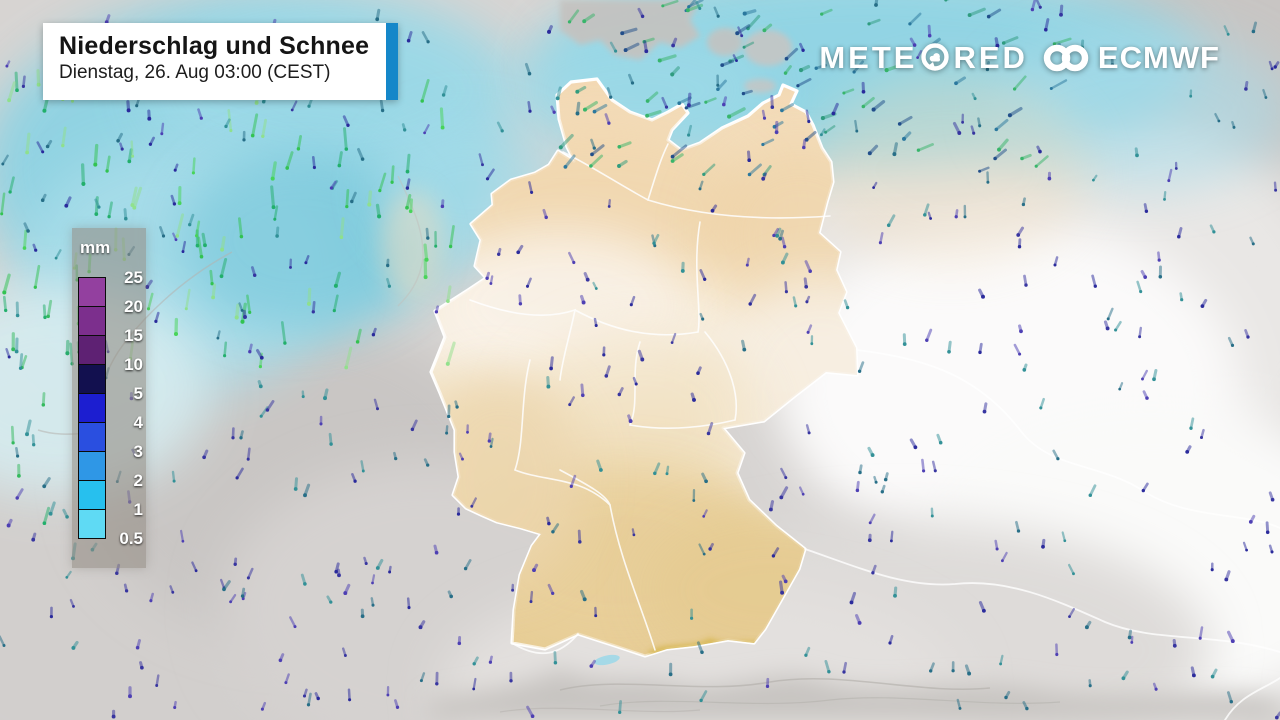 This screenshot has height=720, width=1280. I want to click on ecmwf-rings-icon, so click(1066, 58).